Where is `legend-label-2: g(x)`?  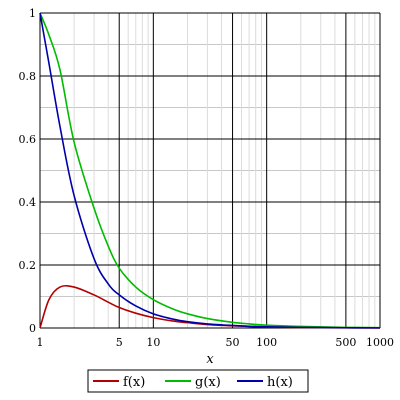
legend-label-2: g(x) is located at coordinates (208, 382).